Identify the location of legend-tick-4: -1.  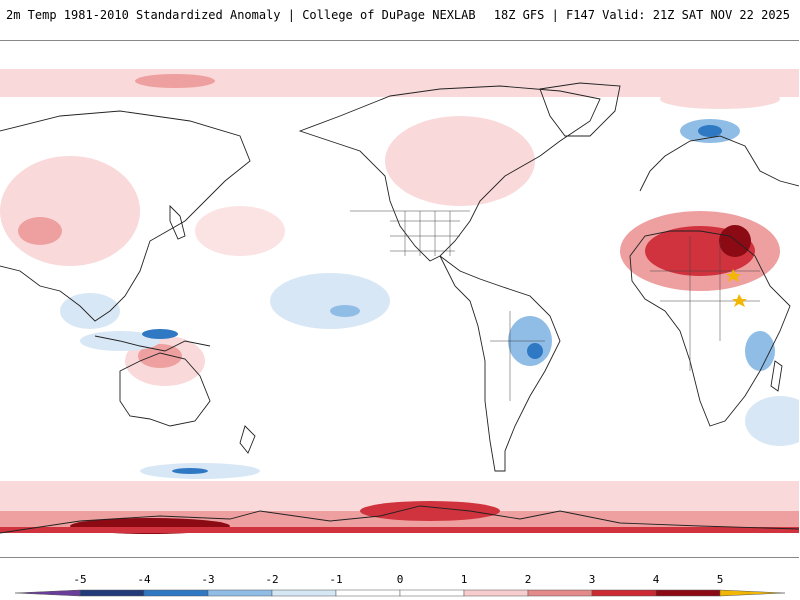
(335, 579).